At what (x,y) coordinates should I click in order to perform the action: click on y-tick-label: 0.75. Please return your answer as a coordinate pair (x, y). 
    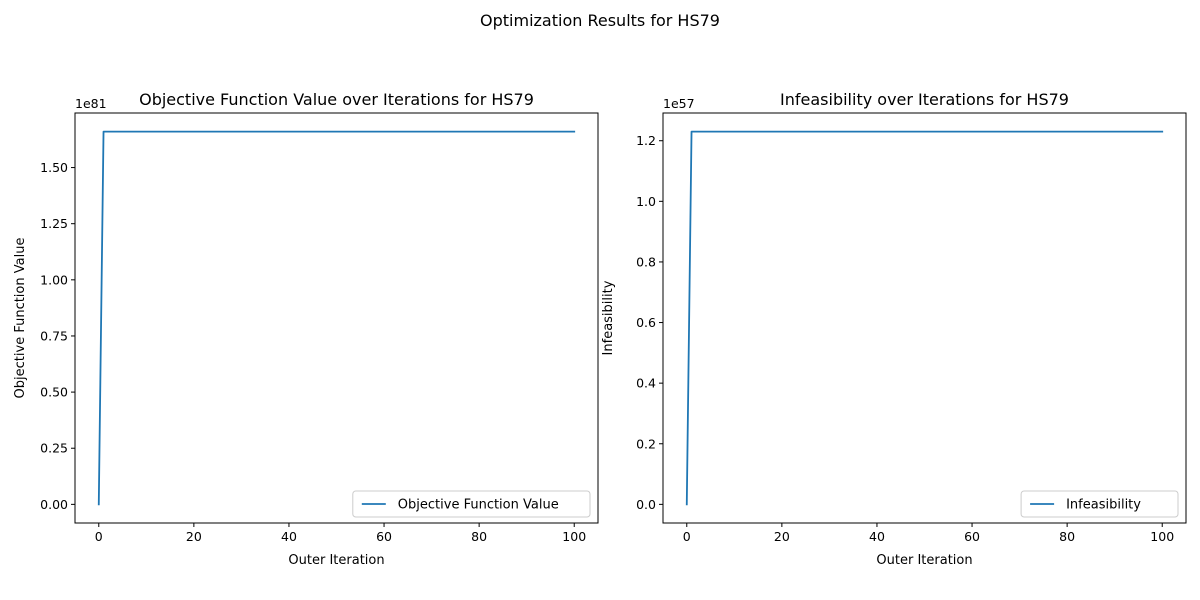
    Looking at the image, I should click on (54, 335).